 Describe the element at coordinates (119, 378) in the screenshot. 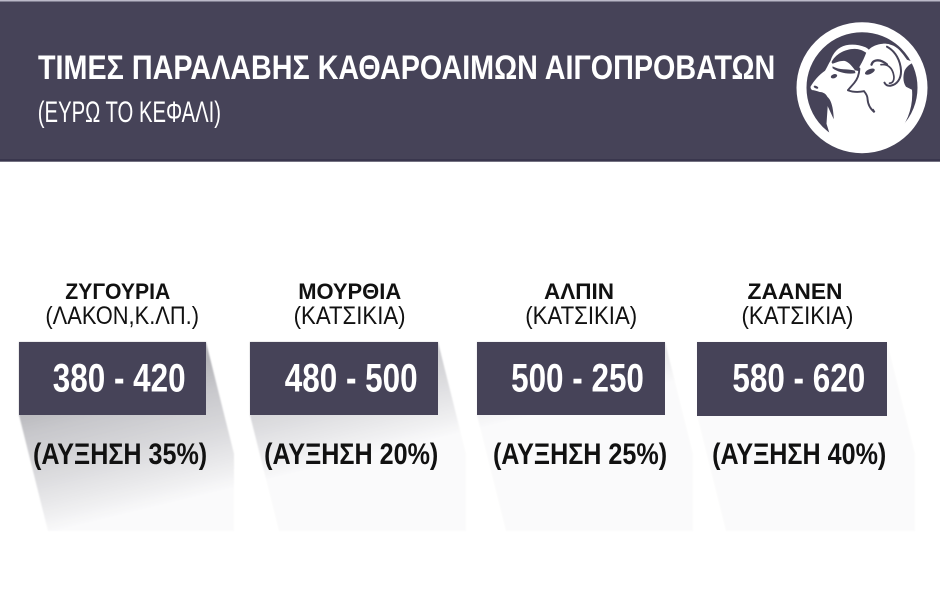

I see `svg-text: 380 - 420` at that location.